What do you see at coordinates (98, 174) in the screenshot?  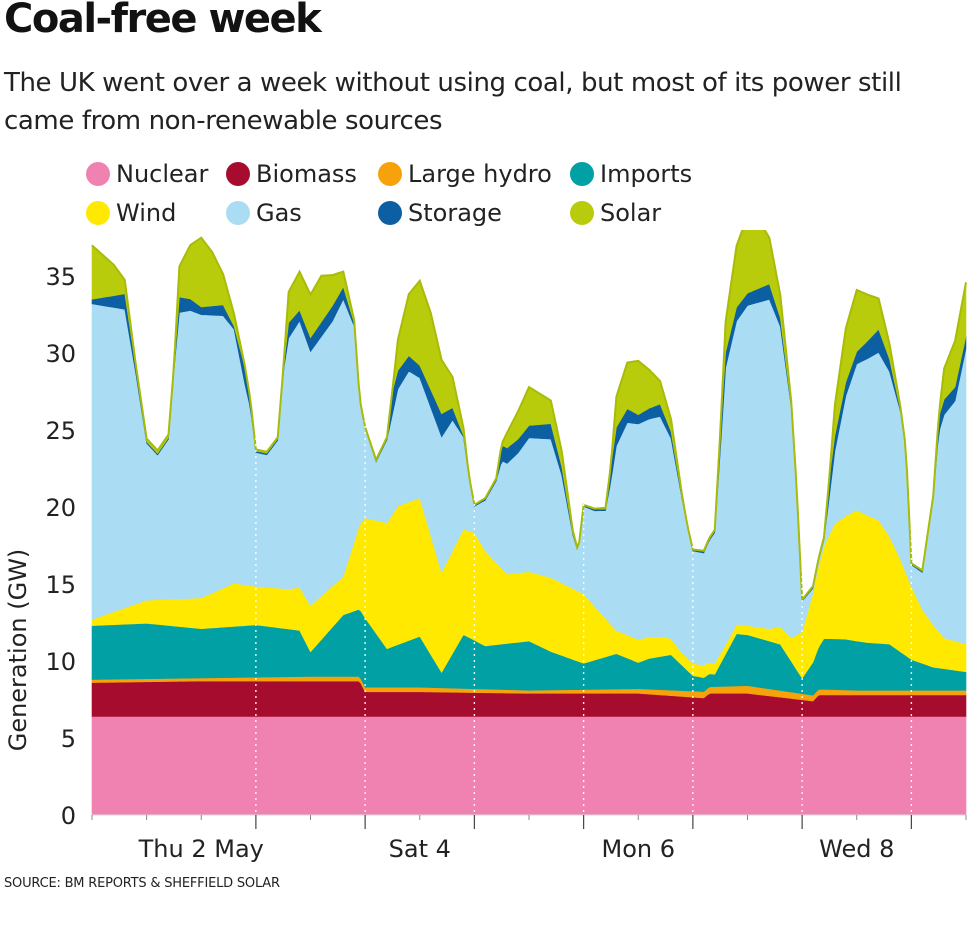 I see `legend-swatch-nuclear` at bounding box center [98, 174].